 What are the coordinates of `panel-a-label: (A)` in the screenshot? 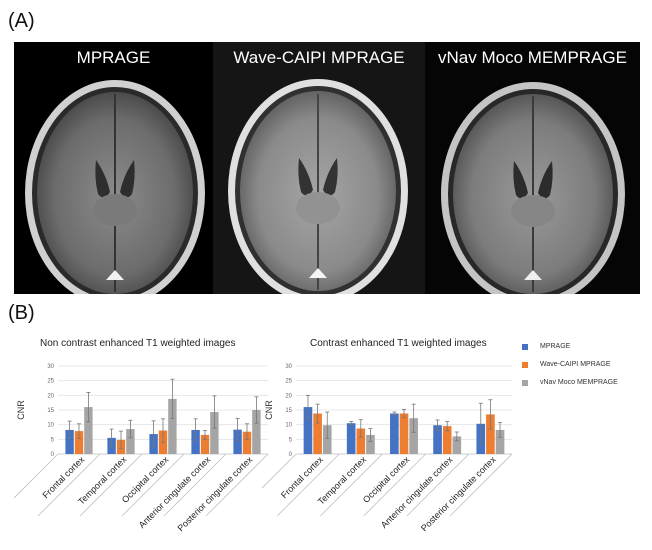 It's located at (21, 21).